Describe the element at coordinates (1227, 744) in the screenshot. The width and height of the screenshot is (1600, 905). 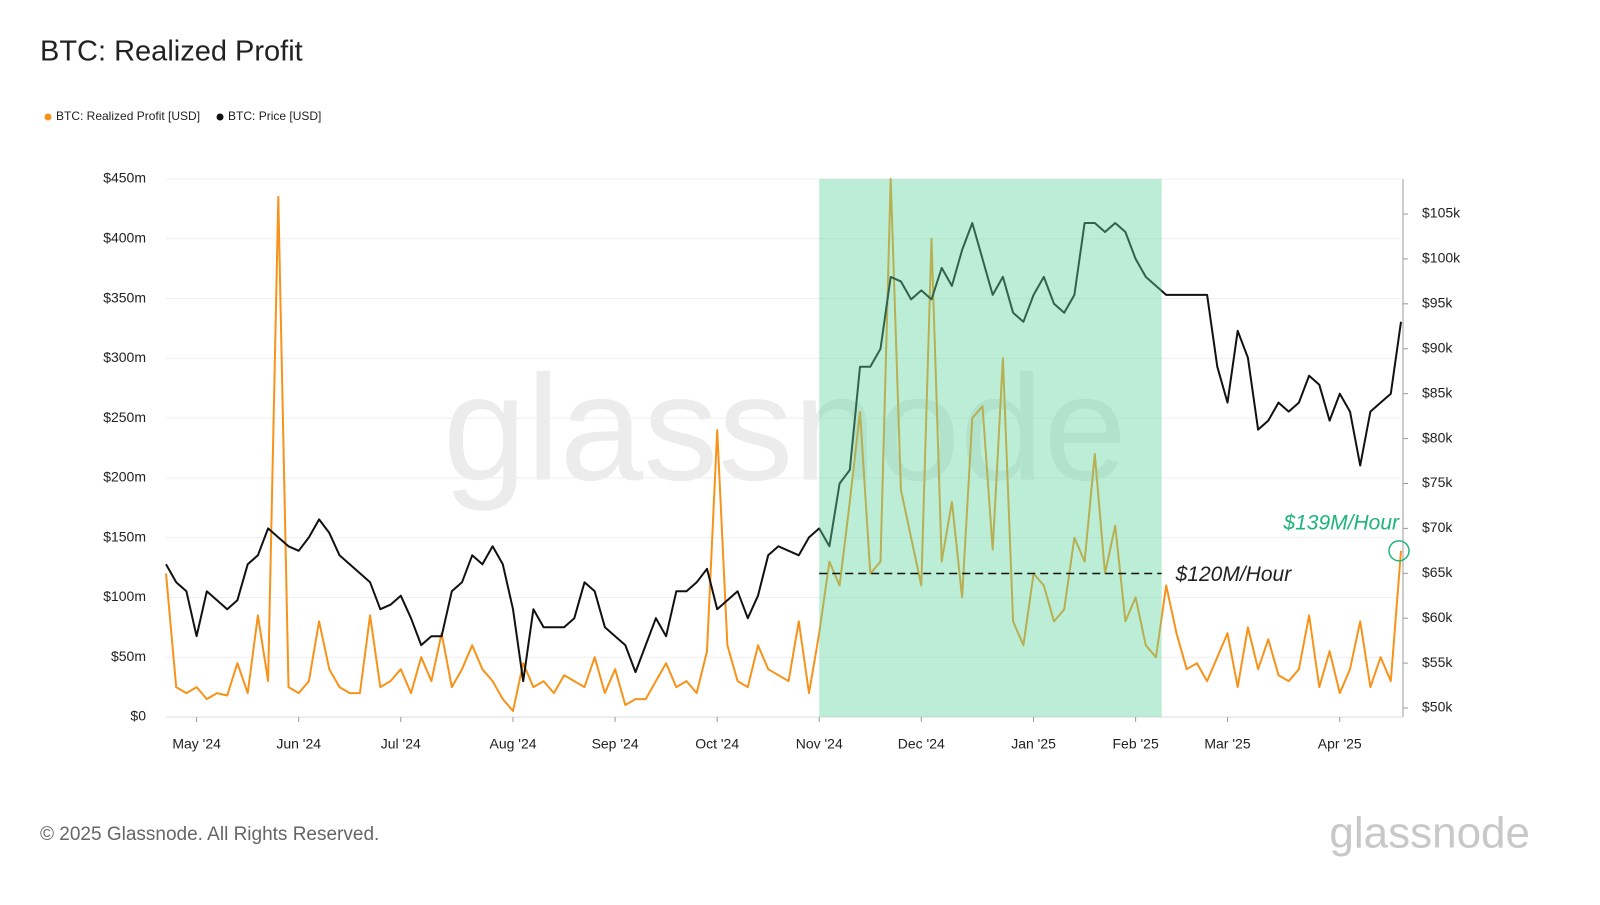
I see `x-tick-label: Mar '25` at that location.